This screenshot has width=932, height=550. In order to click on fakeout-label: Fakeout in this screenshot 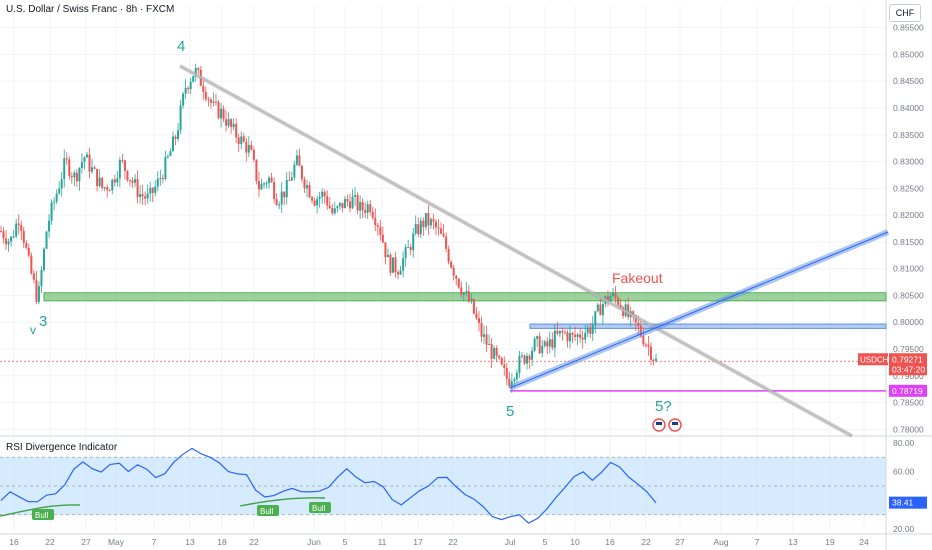, I will do `click(637, 278)`.